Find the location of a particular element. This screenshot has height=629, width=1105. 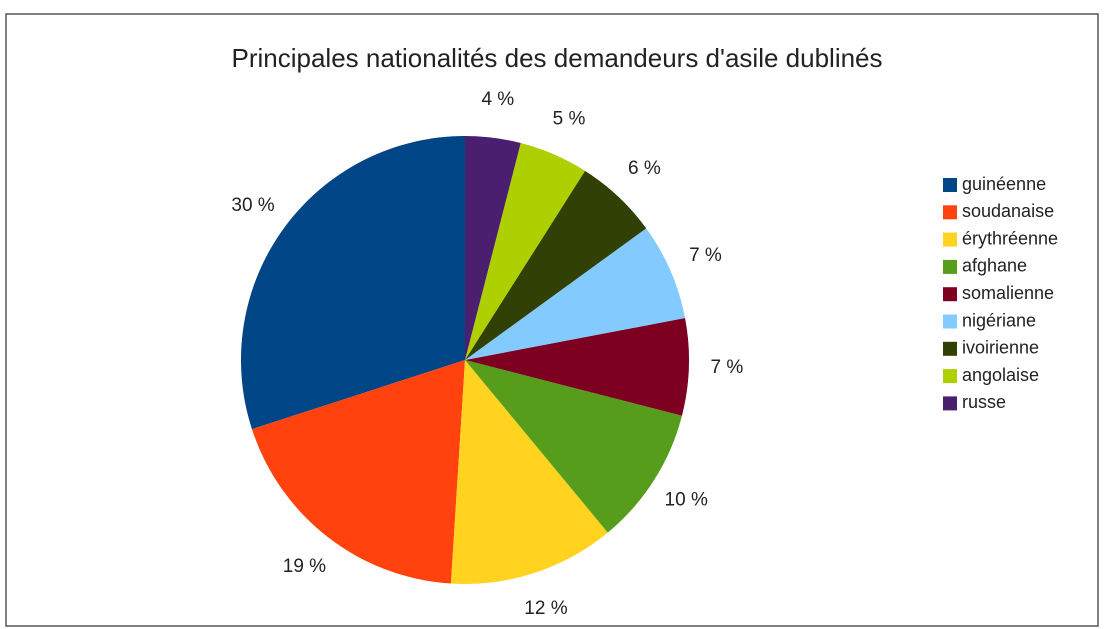

legend-label: afghane is located at coordinates (994, 266).